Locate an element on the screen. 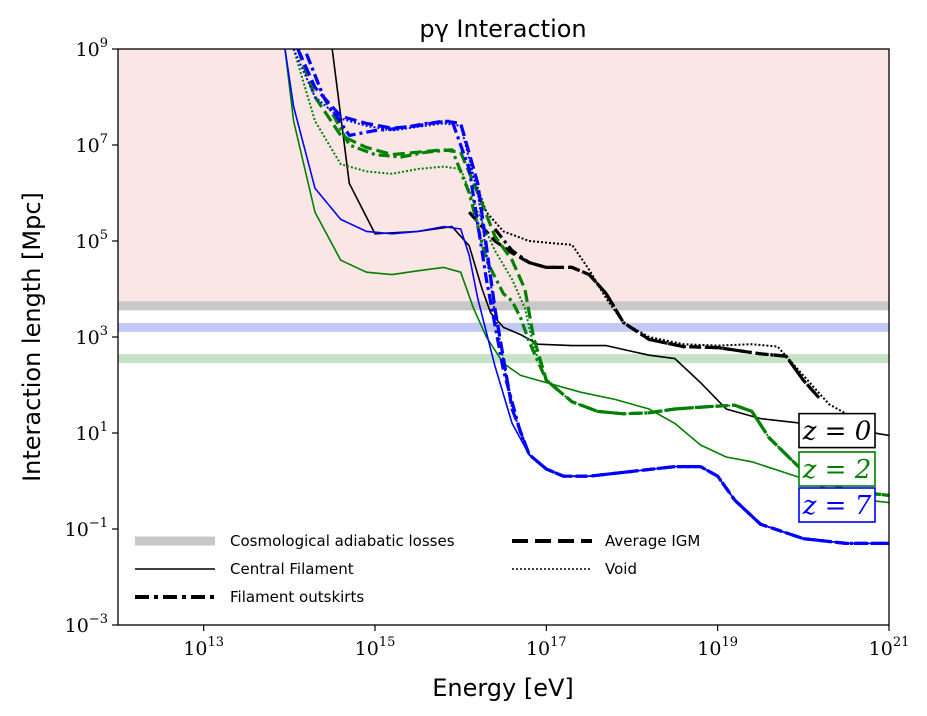 The height and width of the screenshot is (716, 927). y-tick-label: 10⁹ is located at coordinates (92, 48).